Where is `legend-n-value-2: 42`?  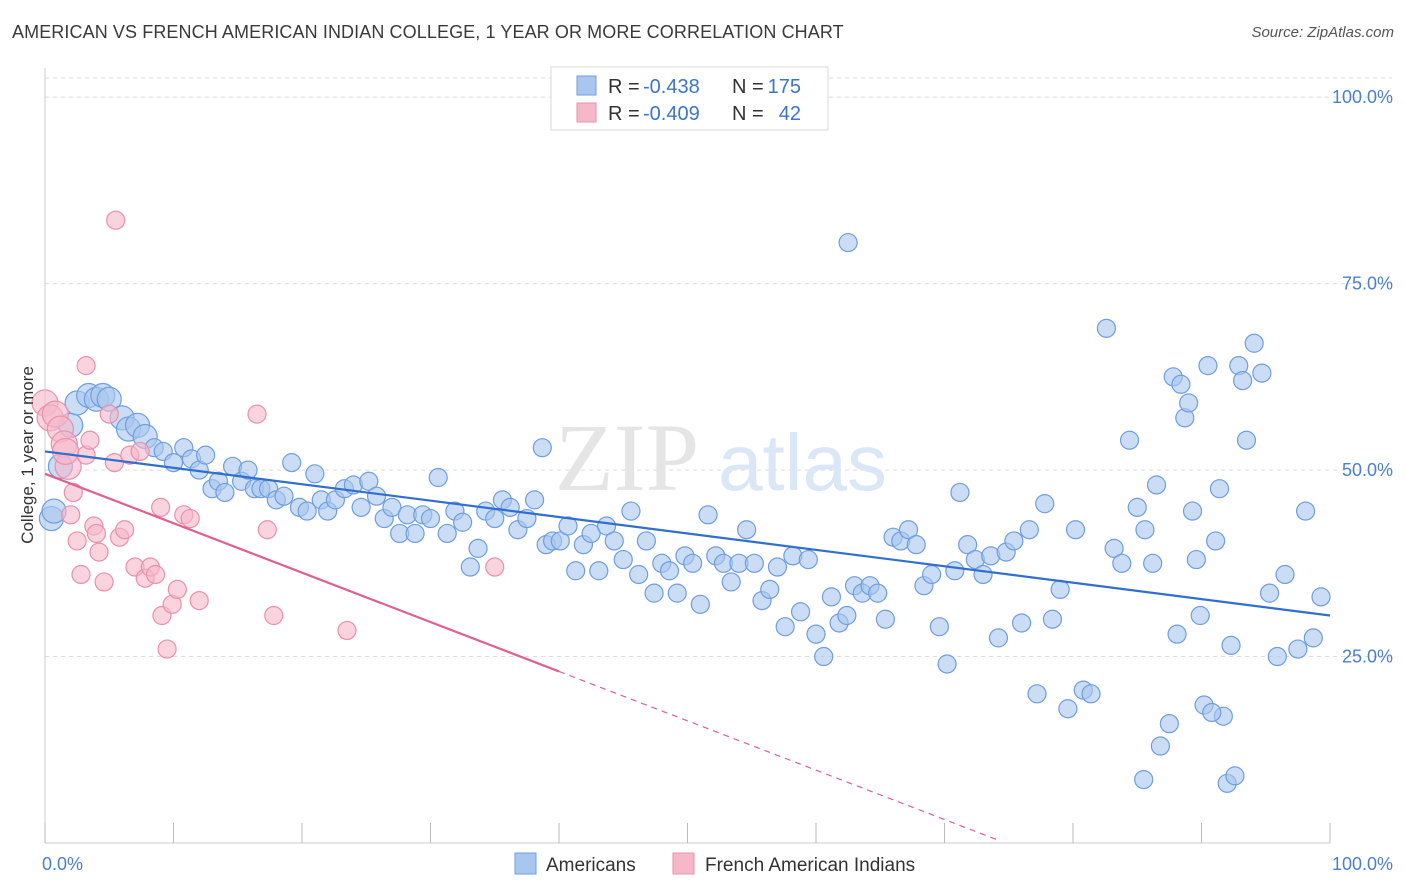
legend-n-value-2: 42 is located at coordinates (790, 114).